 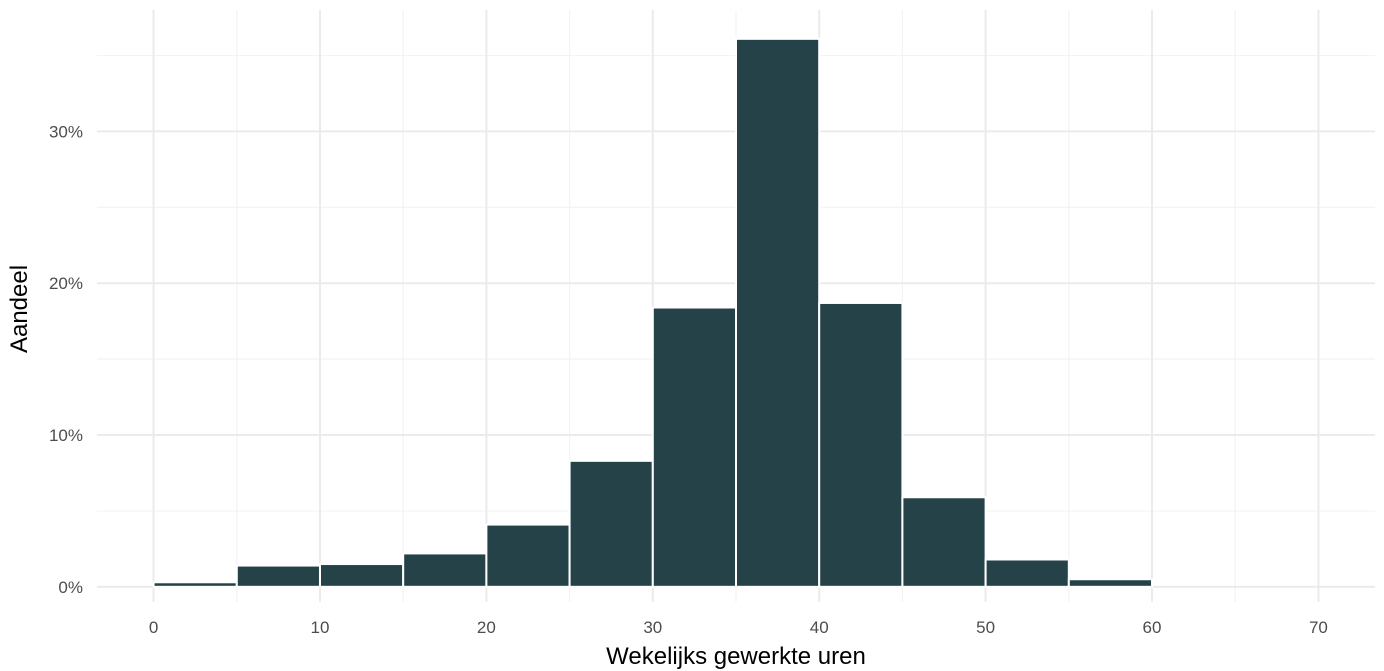 What do you see at coordinates (70, 587) in the screenshot?
I see `y-tick-label: 0%` at bounding box center [70, 587].